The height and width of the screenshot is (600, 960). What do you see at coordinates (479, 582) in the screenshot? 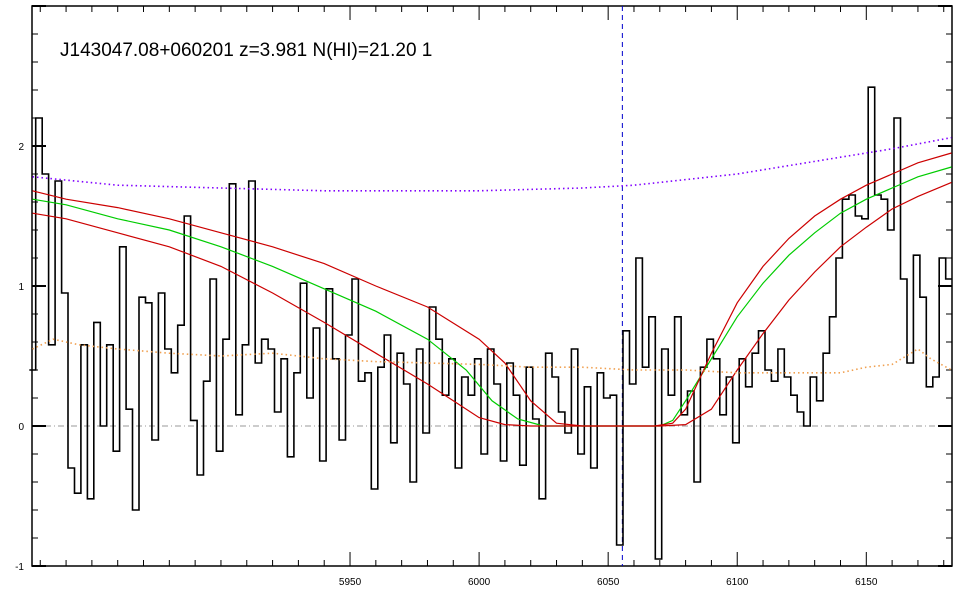
I see `x-tick-label: 6000` at bounding box center [479, 582].